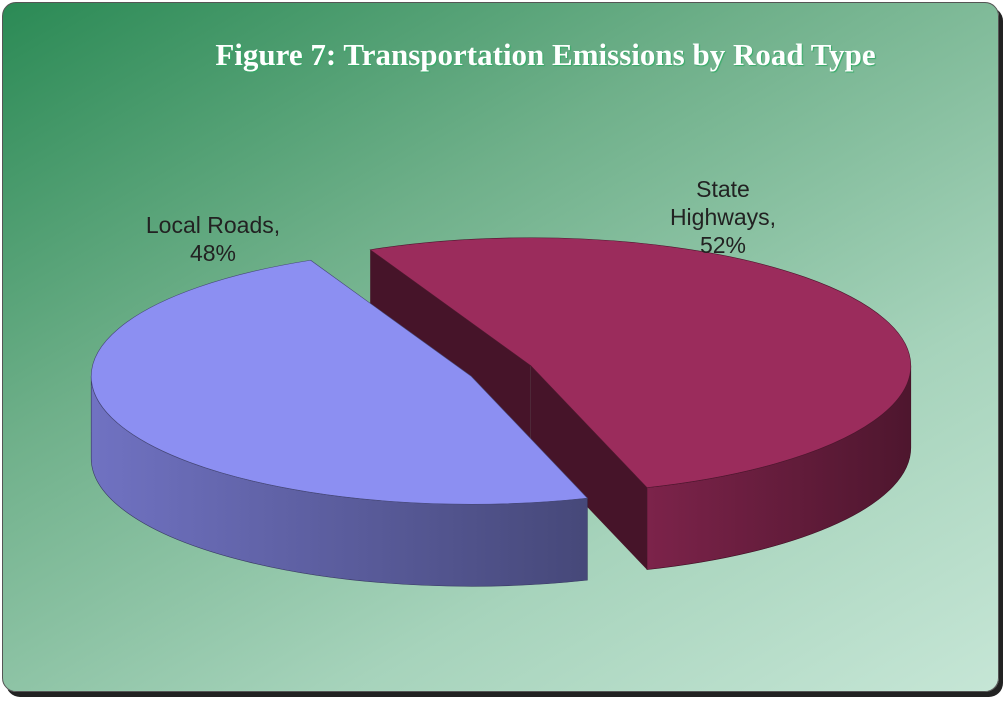  Describe the element at coordinates (723, 203) in the screenshot. I see `slice-category: State Highways,` at that location.